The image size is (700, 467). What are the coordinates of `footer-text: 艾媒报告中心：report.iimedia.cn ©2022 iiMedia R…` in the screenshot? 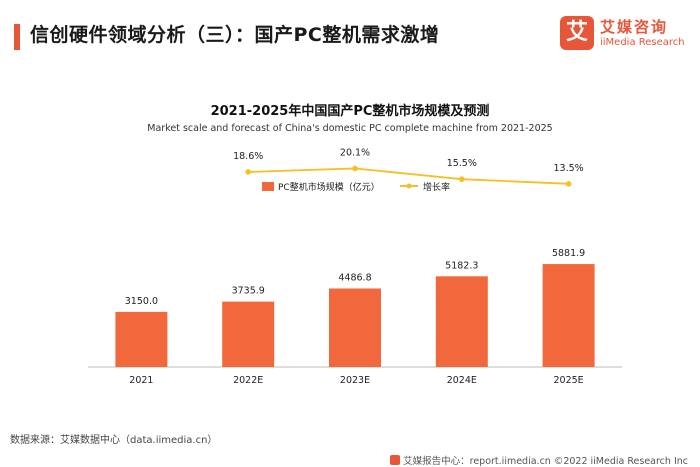 It's located at (545, 461).